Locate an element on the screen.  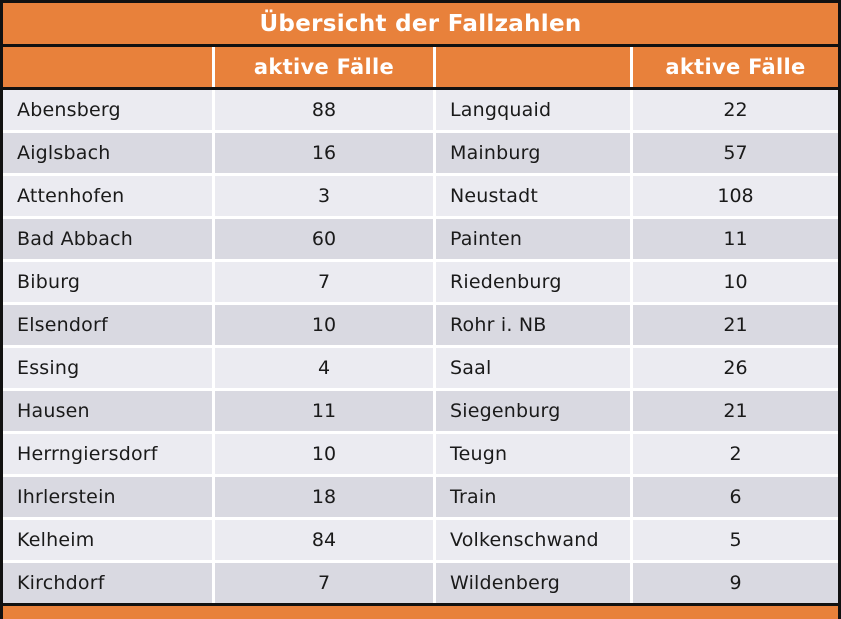
header-cell-municipality-right is located at coordinates (533, 67).